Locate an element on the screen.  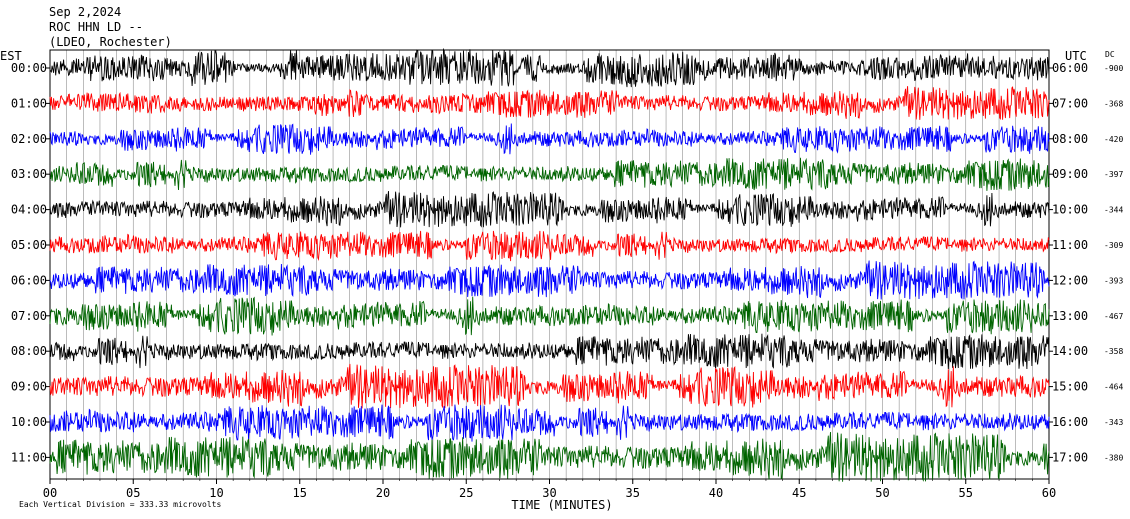
dc-value: -900 is located at coordinates (1113, 68).